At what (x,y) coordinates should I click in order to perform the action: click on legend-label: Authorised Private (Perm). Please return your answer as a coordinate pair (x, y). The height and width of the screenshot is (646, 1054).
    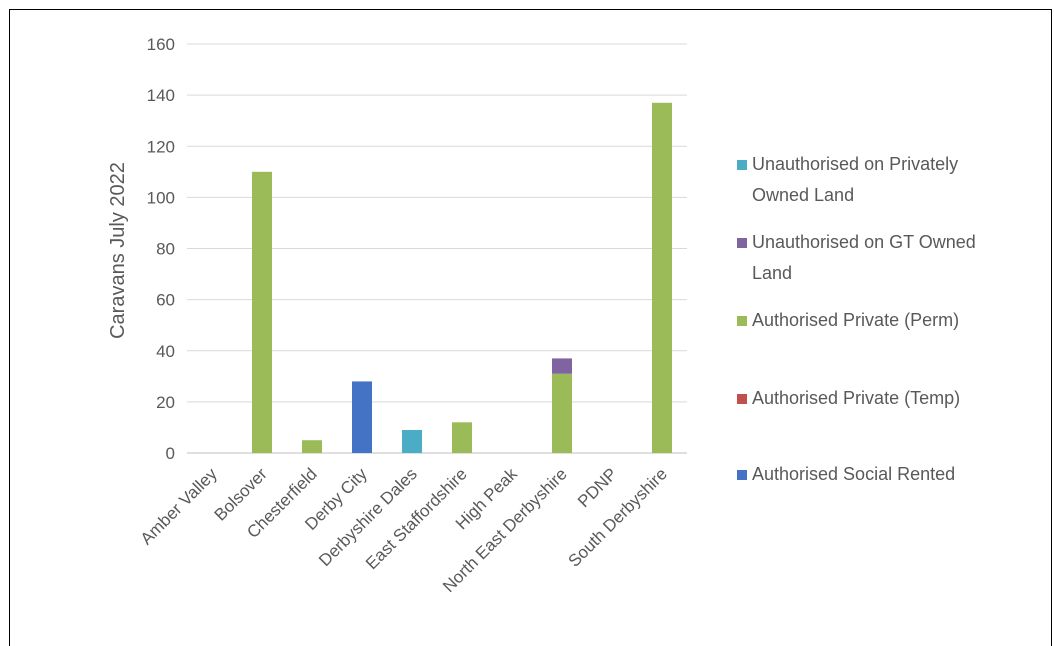
    Looking at the image, I should click on (855, 320).